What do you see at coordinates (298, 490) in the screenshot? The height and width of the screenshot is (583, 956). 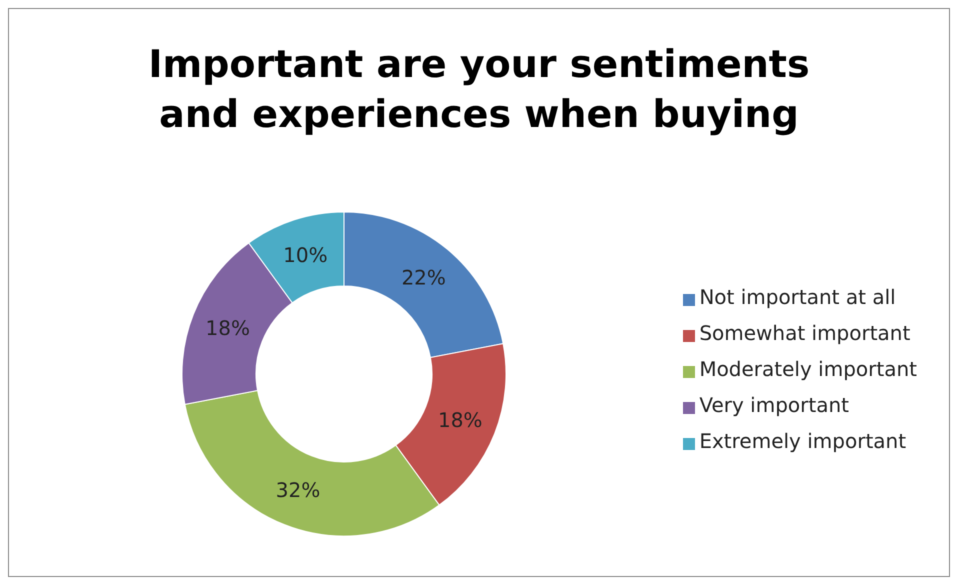 I see `data-label: 32%` at bounding box center [298, 490].